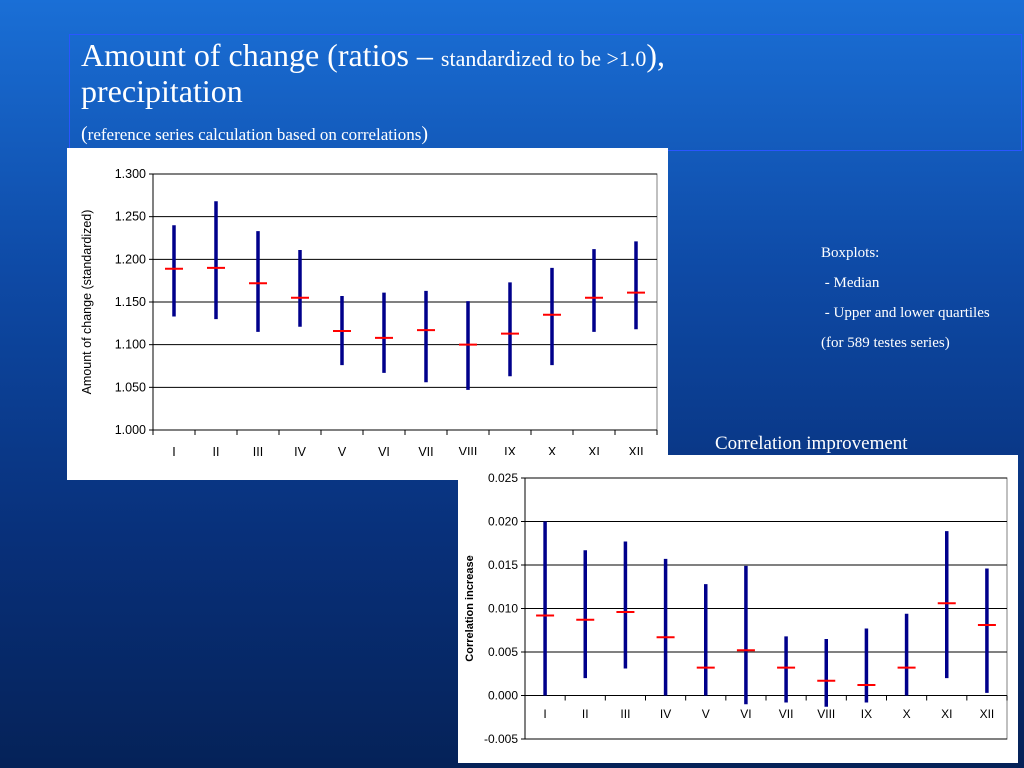 The image size is (1024, 768). I want to click on x-tick-label: XII, so click(987, 714).